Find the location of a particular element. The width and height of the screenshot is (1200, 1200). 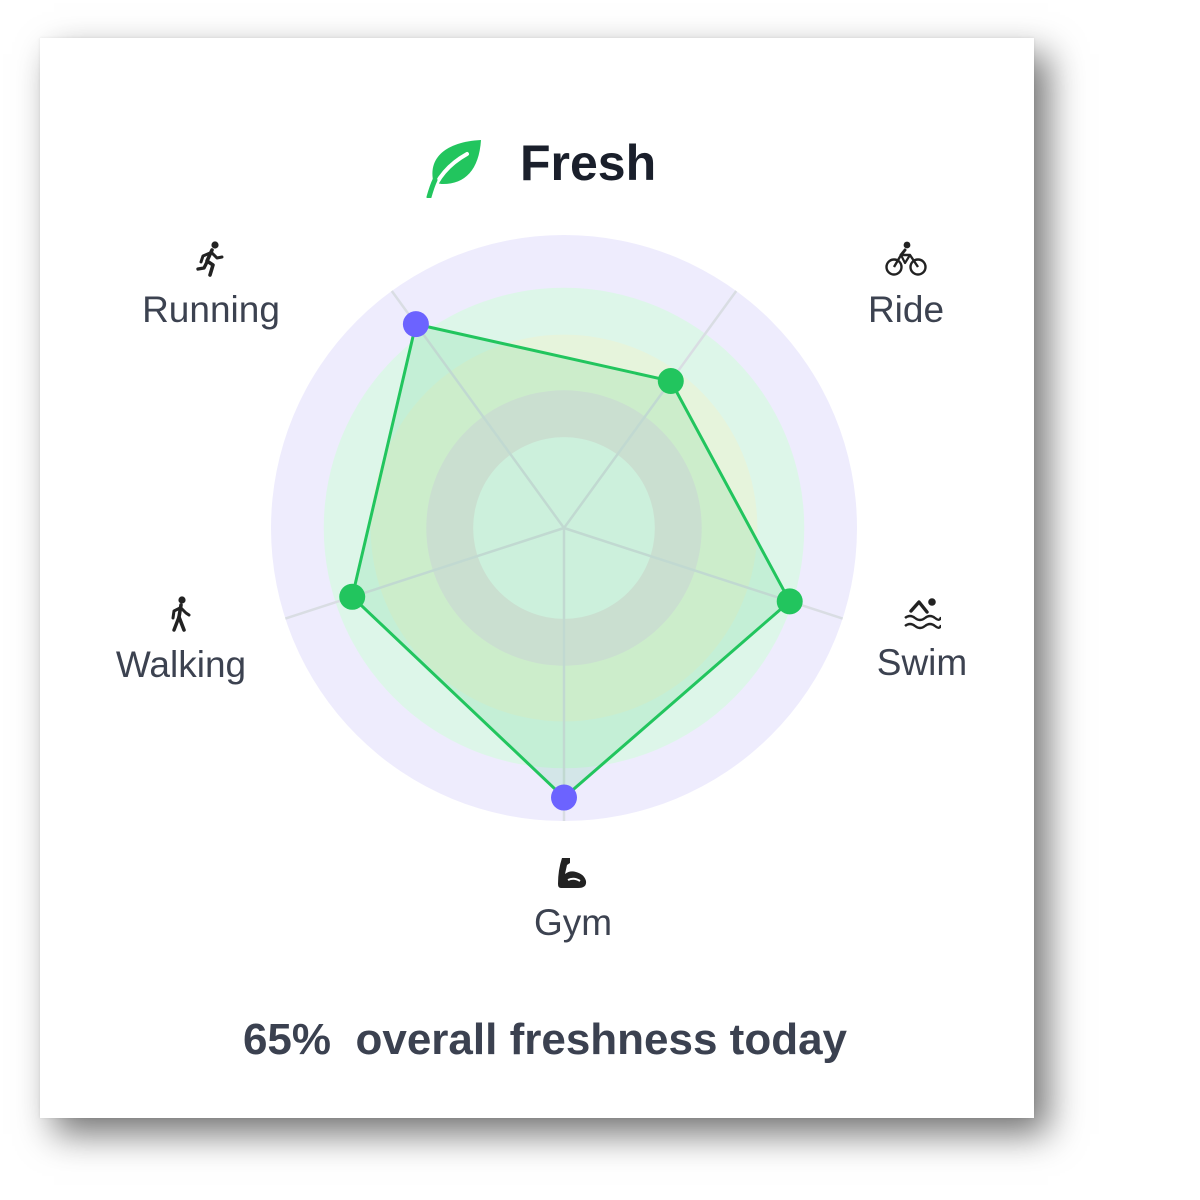

axis-label-running: Running is located at coordinates (211, 284).